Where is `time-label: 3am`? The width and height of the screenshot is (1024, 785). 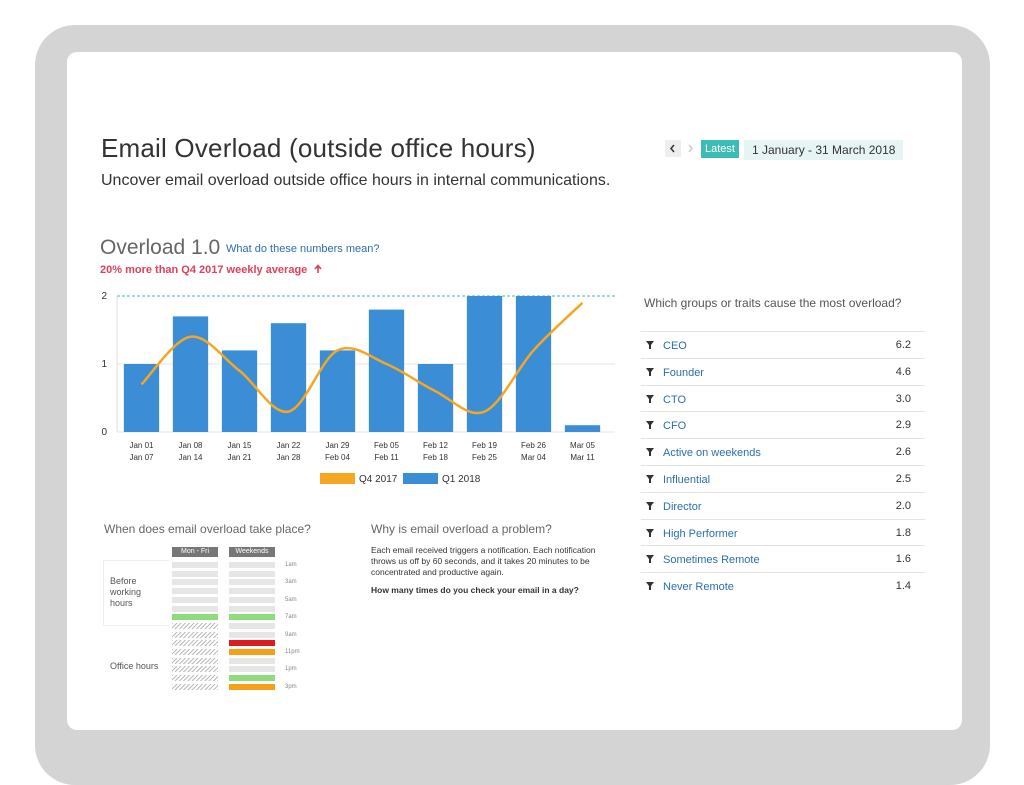 time-label: 3am is located at coordinates (291, 582).